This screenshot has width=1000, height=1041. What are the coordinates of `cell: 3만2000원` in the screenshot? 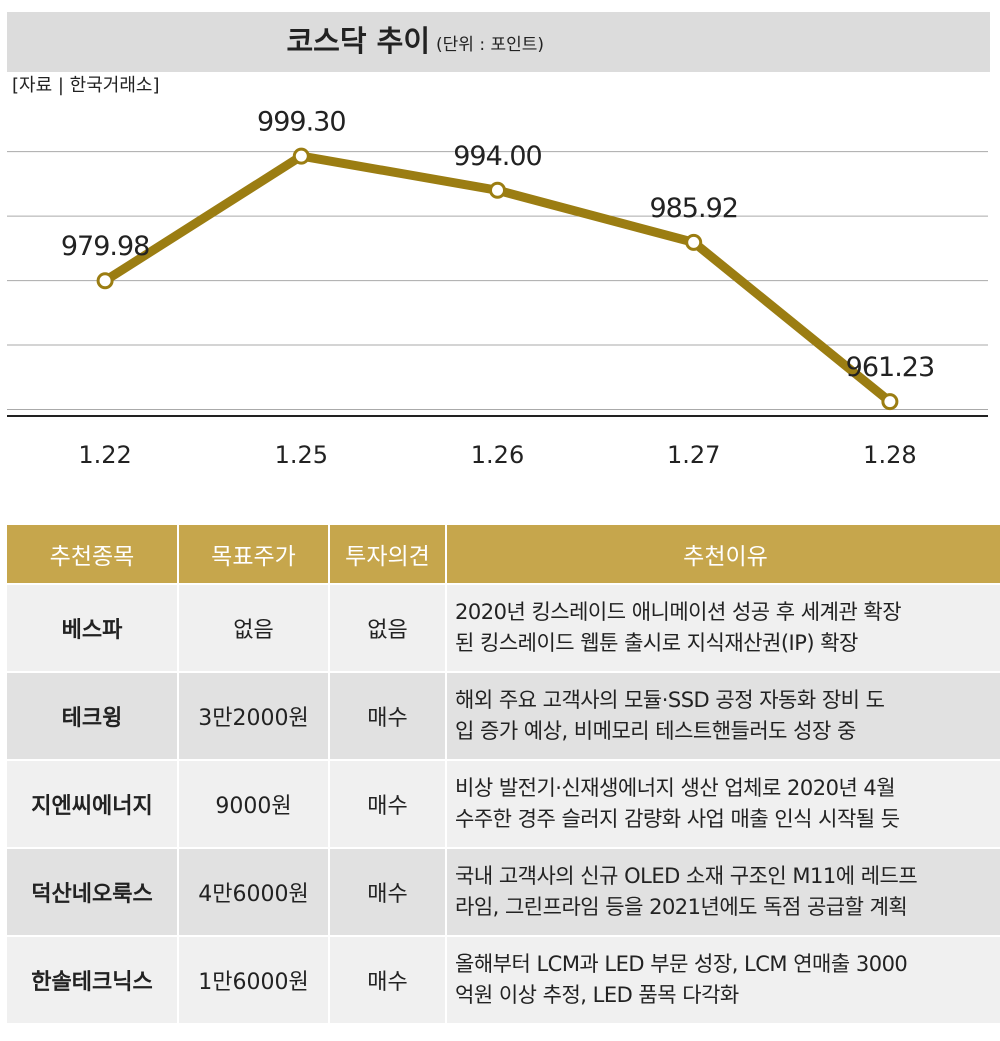 It's located at (254, 715).